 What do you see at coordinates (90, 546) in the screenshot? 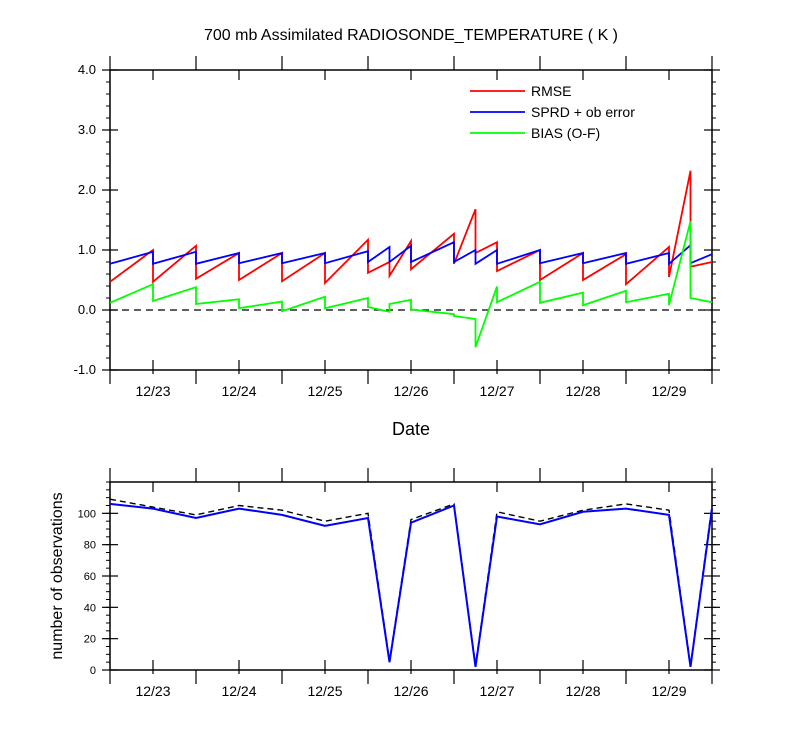
I see `bottom-ytick-label: 80` at bounding box center [90, 546].